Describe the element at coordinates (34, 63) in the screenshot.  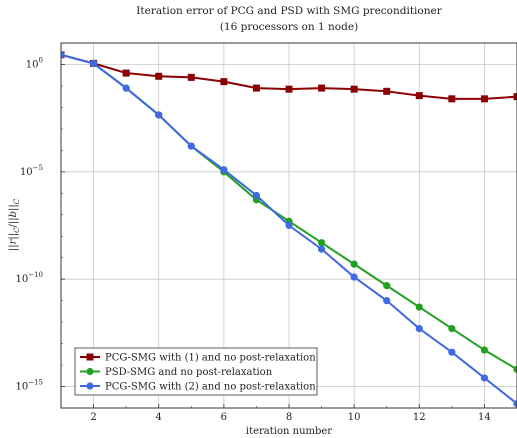
I see `y-tick-label: 10⁰` at that location.